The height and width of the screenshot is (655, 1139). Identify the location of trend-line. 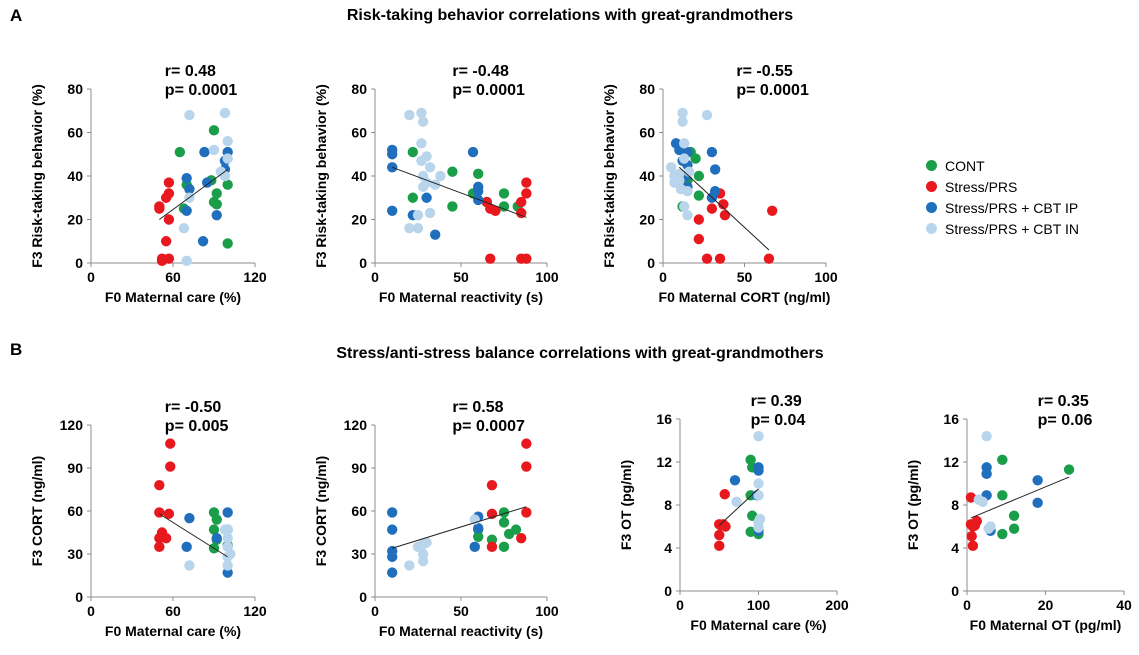
(459, 192).